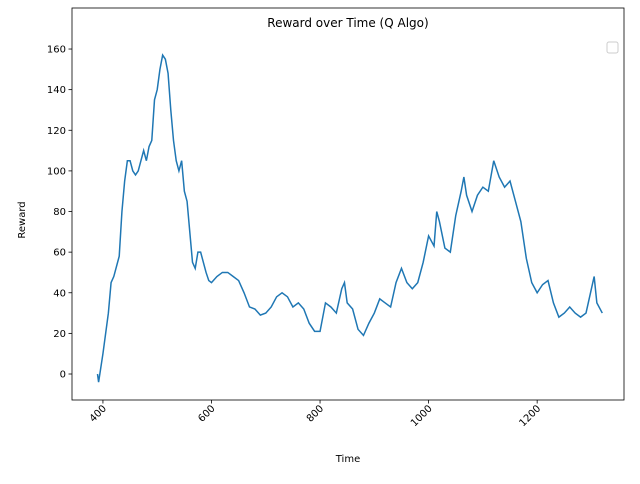 The height and width of the screenshot is (484, 640). Describe the element at coordinates (315, 413) in the screenshot. I see `x-tick-label: 800` at that location.